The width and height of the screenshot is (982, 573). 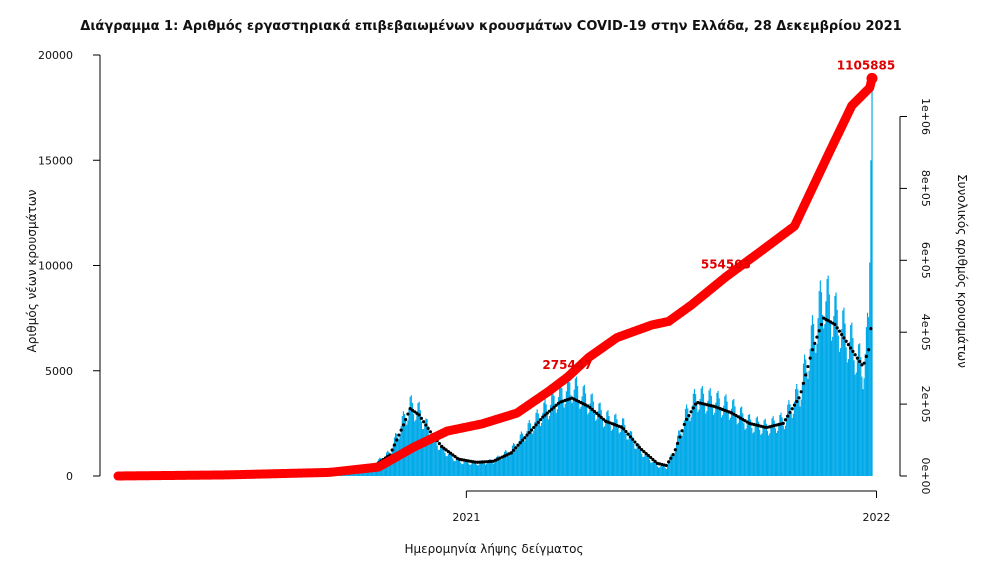 I want to click on y-axis-right-label: Συνολικός αριθμός κρουσμάτων, so click(x=962, y=271).